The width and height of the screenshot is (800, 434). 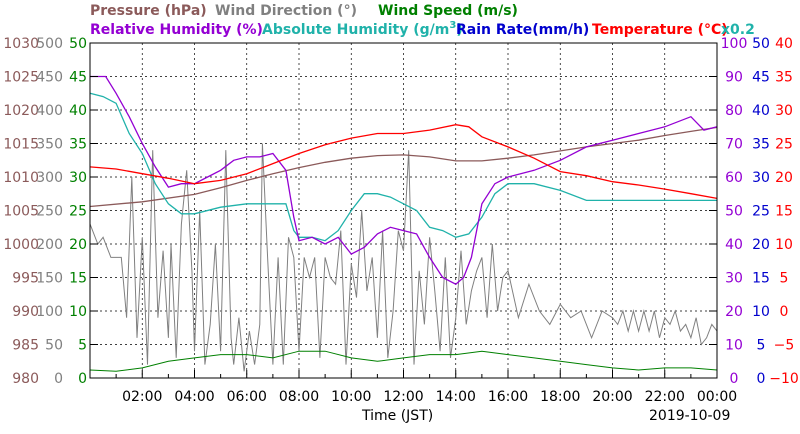 What do you see at coordinates (194, 397) in the screenshot?
I see `x-tick-label: 04:00` at bounding box center [194, 397].